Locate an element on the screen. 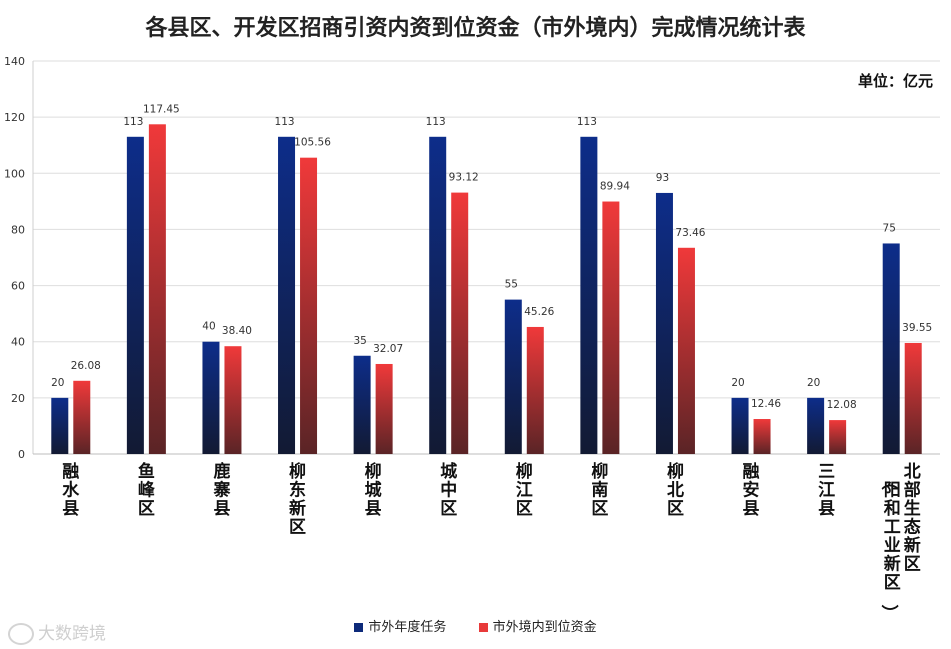 The width and height of the screenshot is (951, 649). watermark: 大数跨境 is located at coordinates (57, 632).